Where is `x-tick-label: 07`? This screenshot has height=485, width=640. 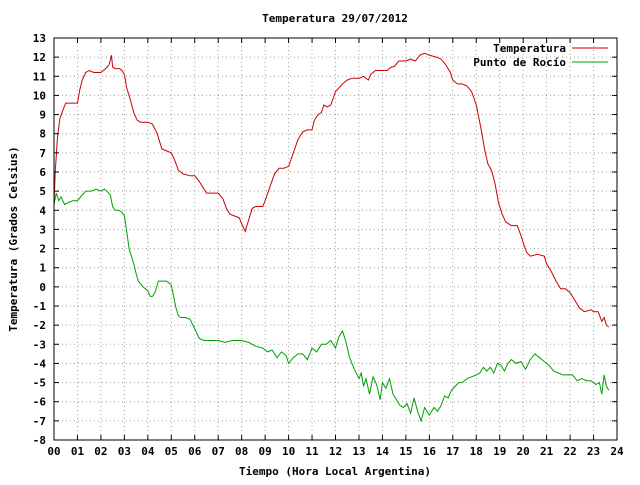
x-tick-label: 07 is located at coordinates (218, 451).